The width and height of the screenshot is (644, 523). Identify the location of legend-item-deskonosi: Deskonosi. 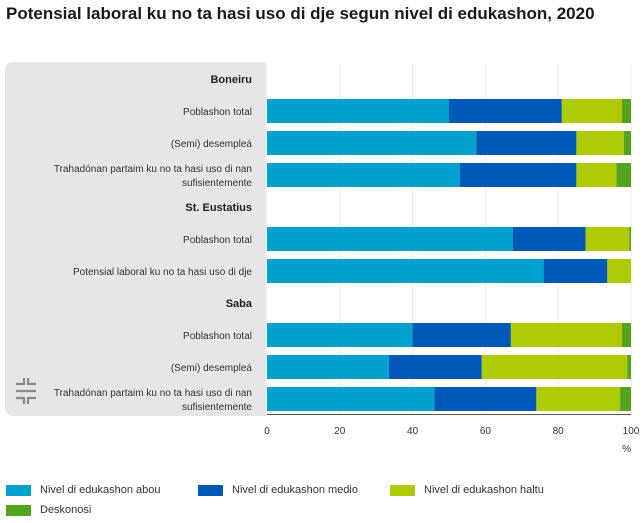
(48, 510).